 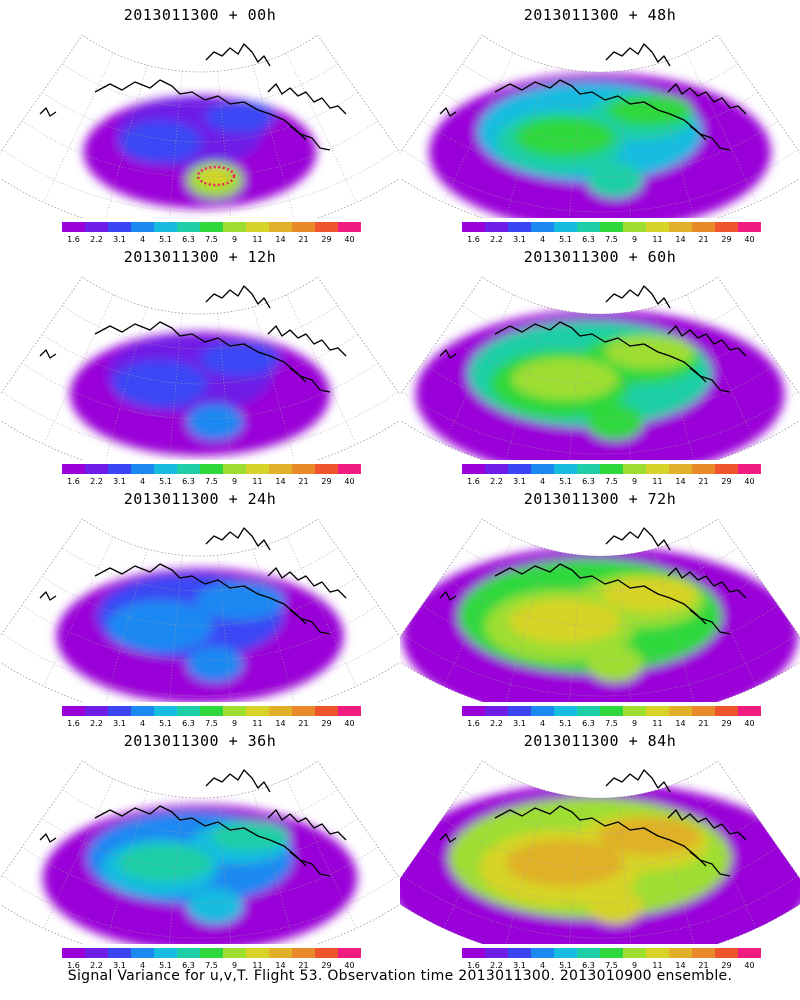 What do you see at coordinates (200, 15) in the screenshot?
I see `panel-title: 2013011300 + 00h` at bounding box center [200, 15].